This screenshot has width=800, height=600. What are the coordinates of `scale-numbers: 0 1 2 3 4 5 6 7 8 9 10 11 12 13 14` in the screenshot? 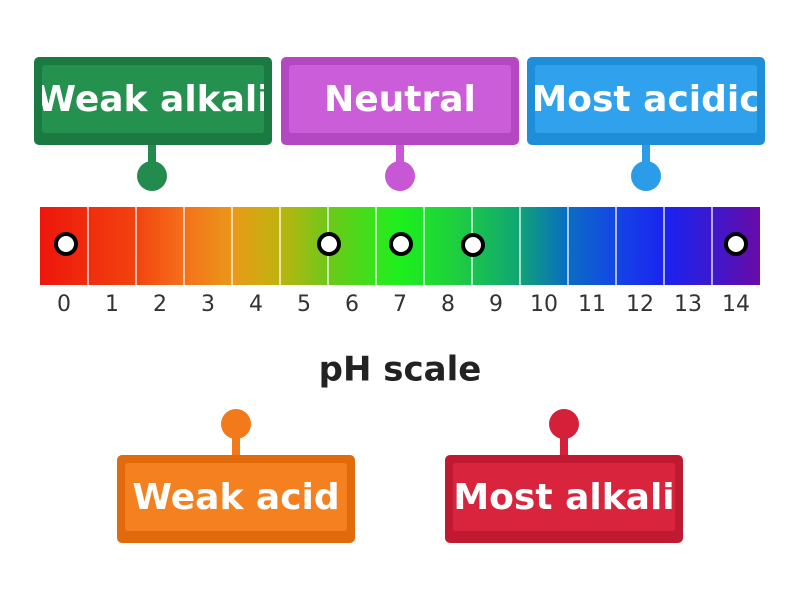 It's located at (403, 304).